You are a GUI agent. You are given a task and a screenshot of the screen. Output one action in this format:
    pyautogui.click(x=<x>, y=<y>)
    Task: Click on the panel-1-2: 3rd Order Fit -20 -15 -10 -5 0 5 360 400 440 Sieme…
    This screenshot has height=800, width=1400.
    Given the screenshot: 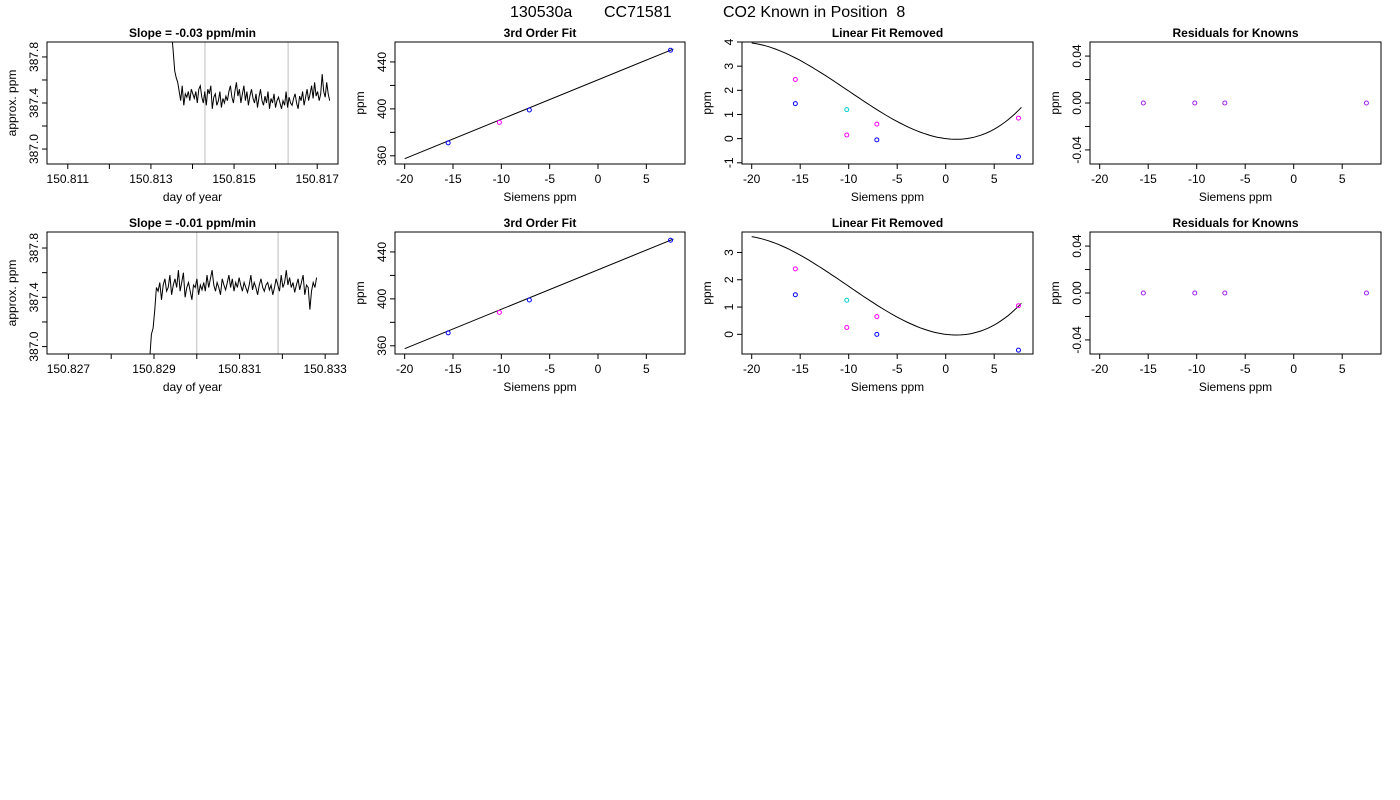 What is the action you would take?
    pyautogui.click(x=519, y=115)
    